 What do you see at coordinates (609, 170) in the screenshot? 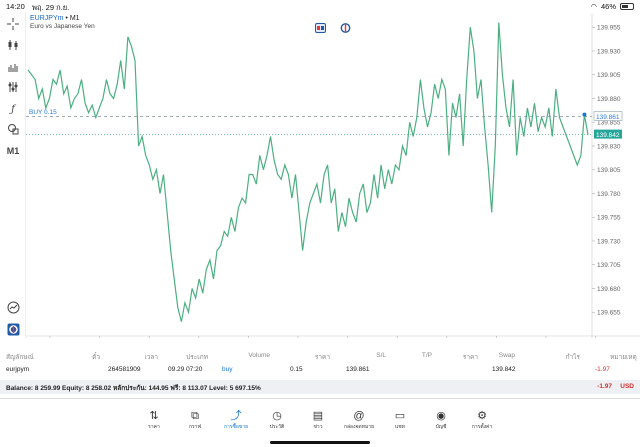
I see `y-tick-label: 139.805` at bounding box center [609, 170].